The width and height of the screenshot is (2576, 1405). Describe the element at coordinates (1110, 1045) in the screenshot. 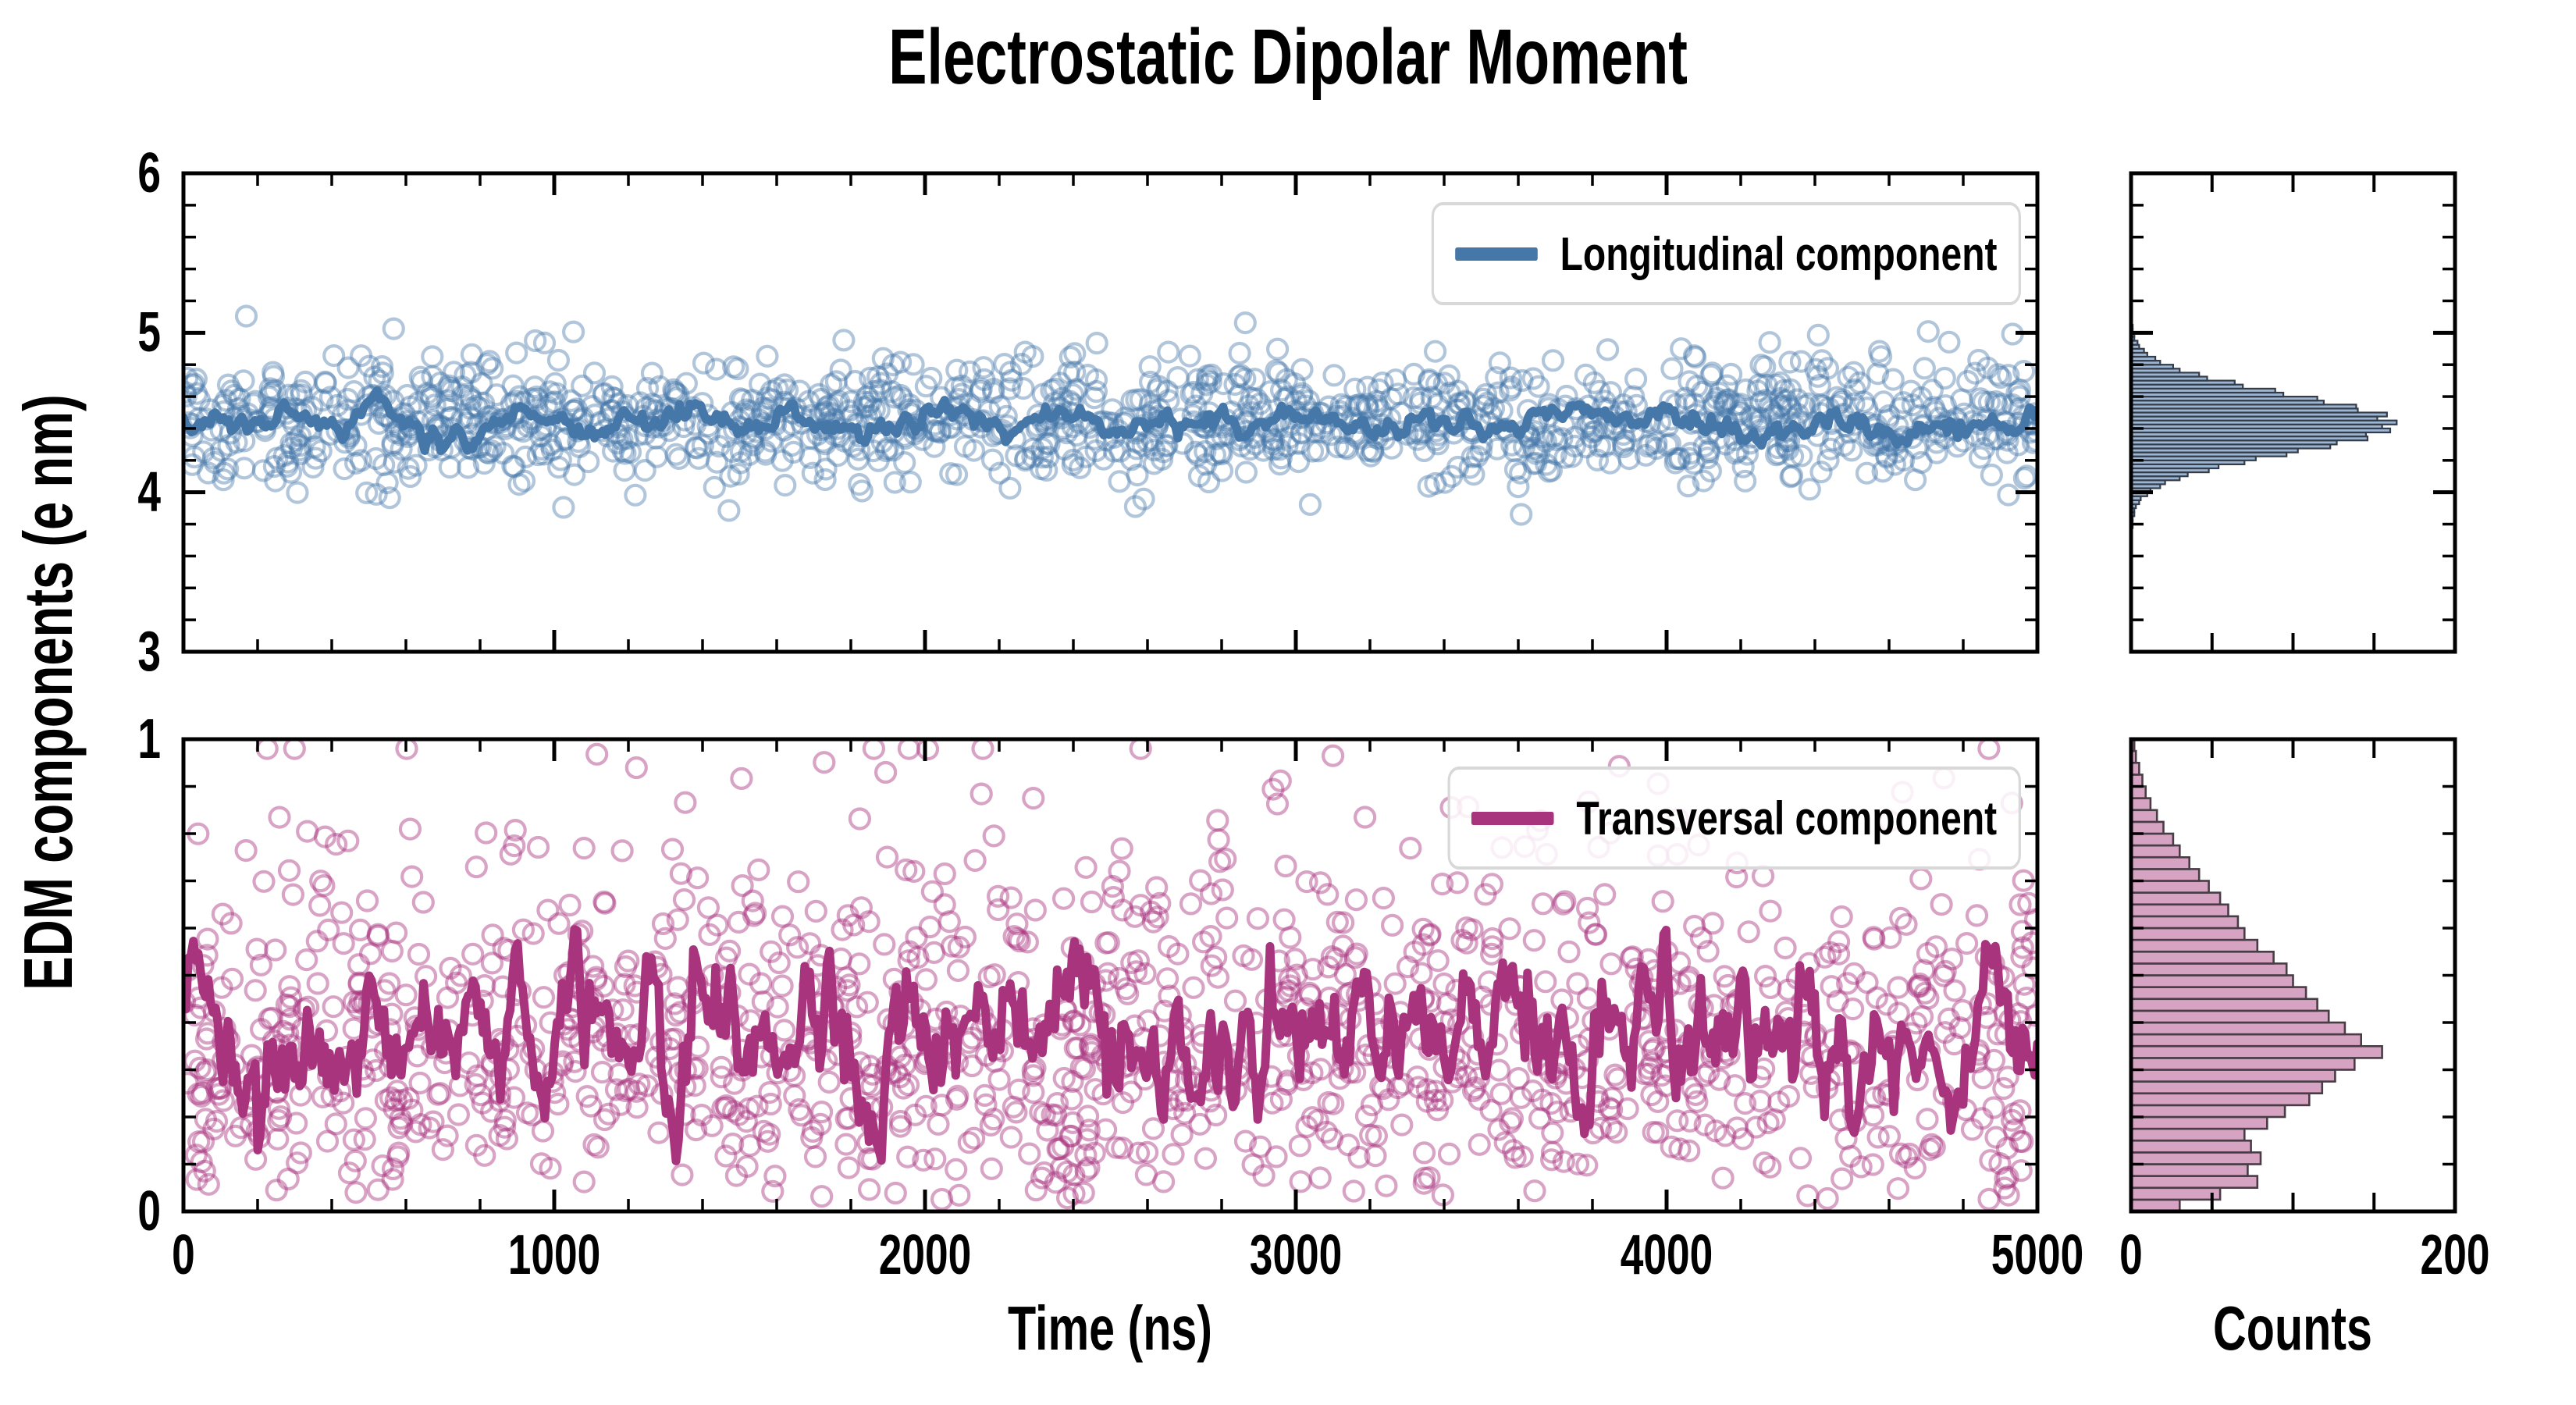

I see `bottom-panel-mean-line` at that location.